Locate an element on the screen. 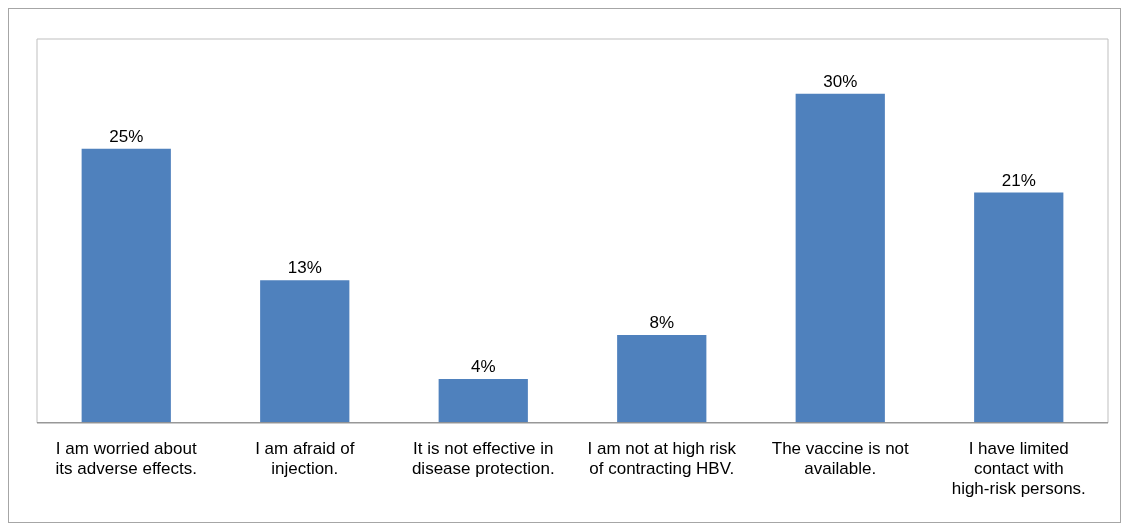 Image resolution: width=1129 pixels, height=531 pixels. x-tick-label: I am worried about its adverse effects. is located at coordinates (126, 458).